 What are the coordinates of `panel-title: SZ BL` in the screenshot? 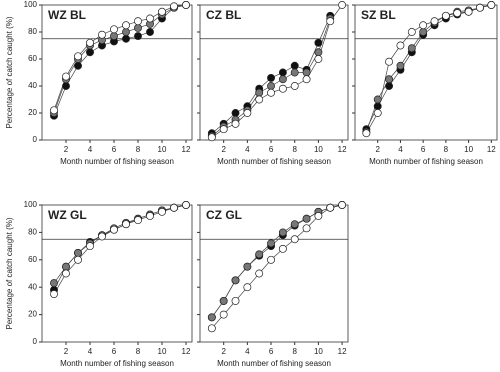 It's located at (378, 15).